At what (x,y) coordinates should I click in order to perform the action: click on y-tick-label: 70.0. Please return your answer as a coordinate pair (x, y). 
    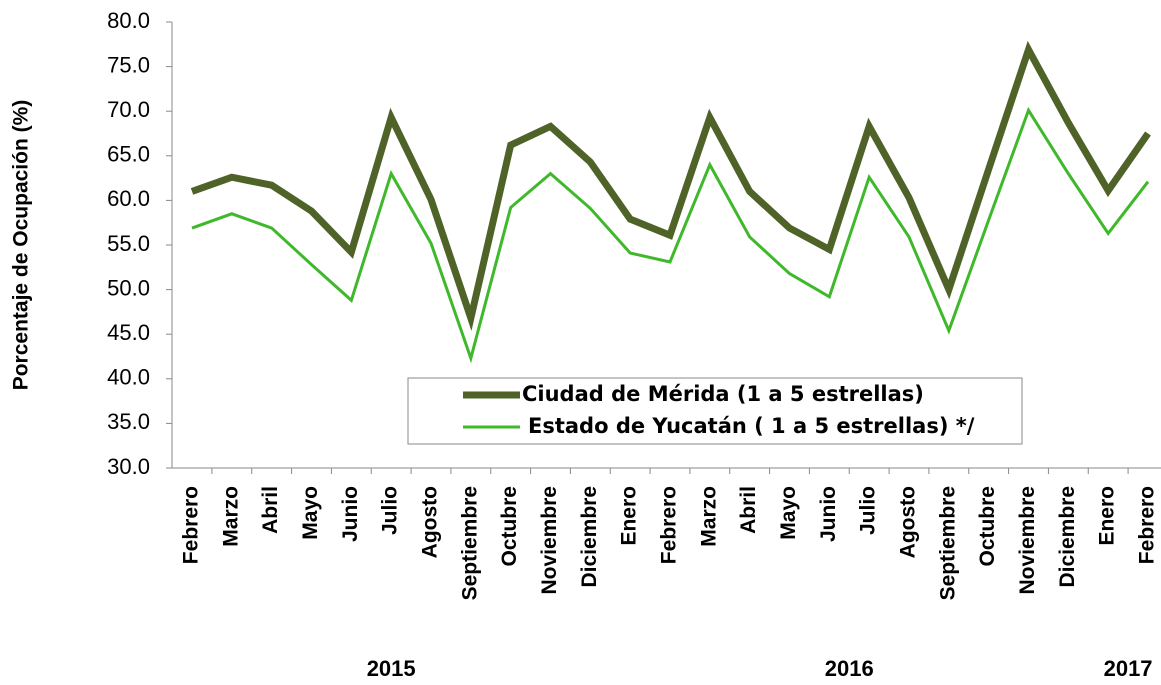
    Looking at the image, I should click on (128, 109).